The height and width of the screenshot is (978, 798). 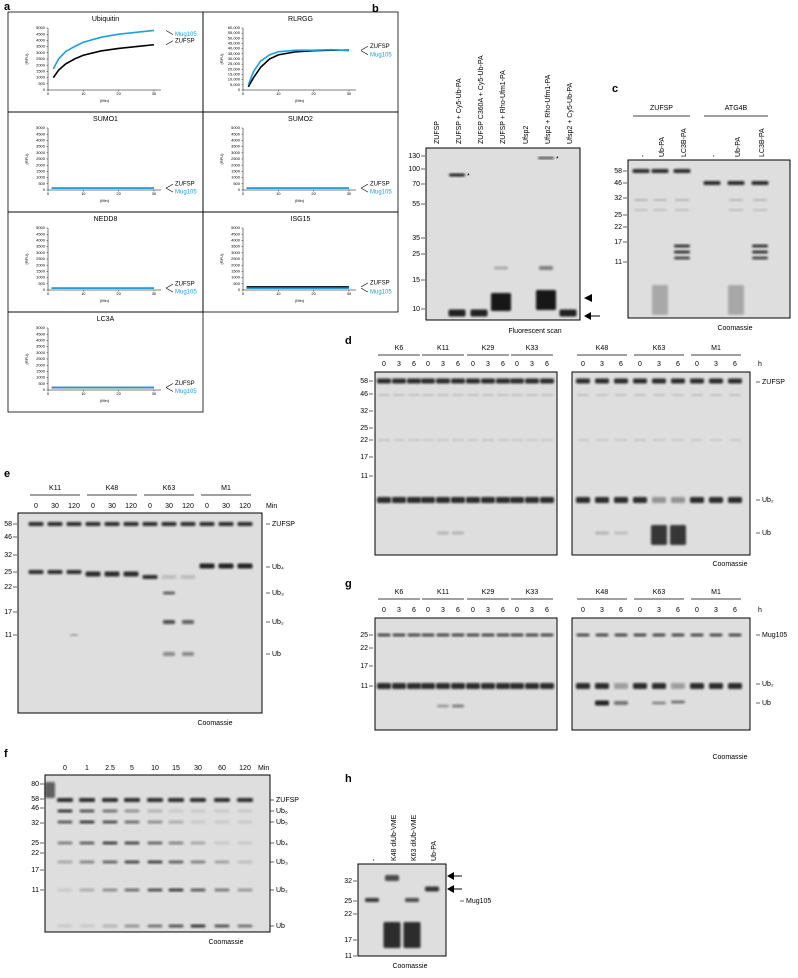 I want to click on legend-label: Mug105, so click(x=186, y=193).